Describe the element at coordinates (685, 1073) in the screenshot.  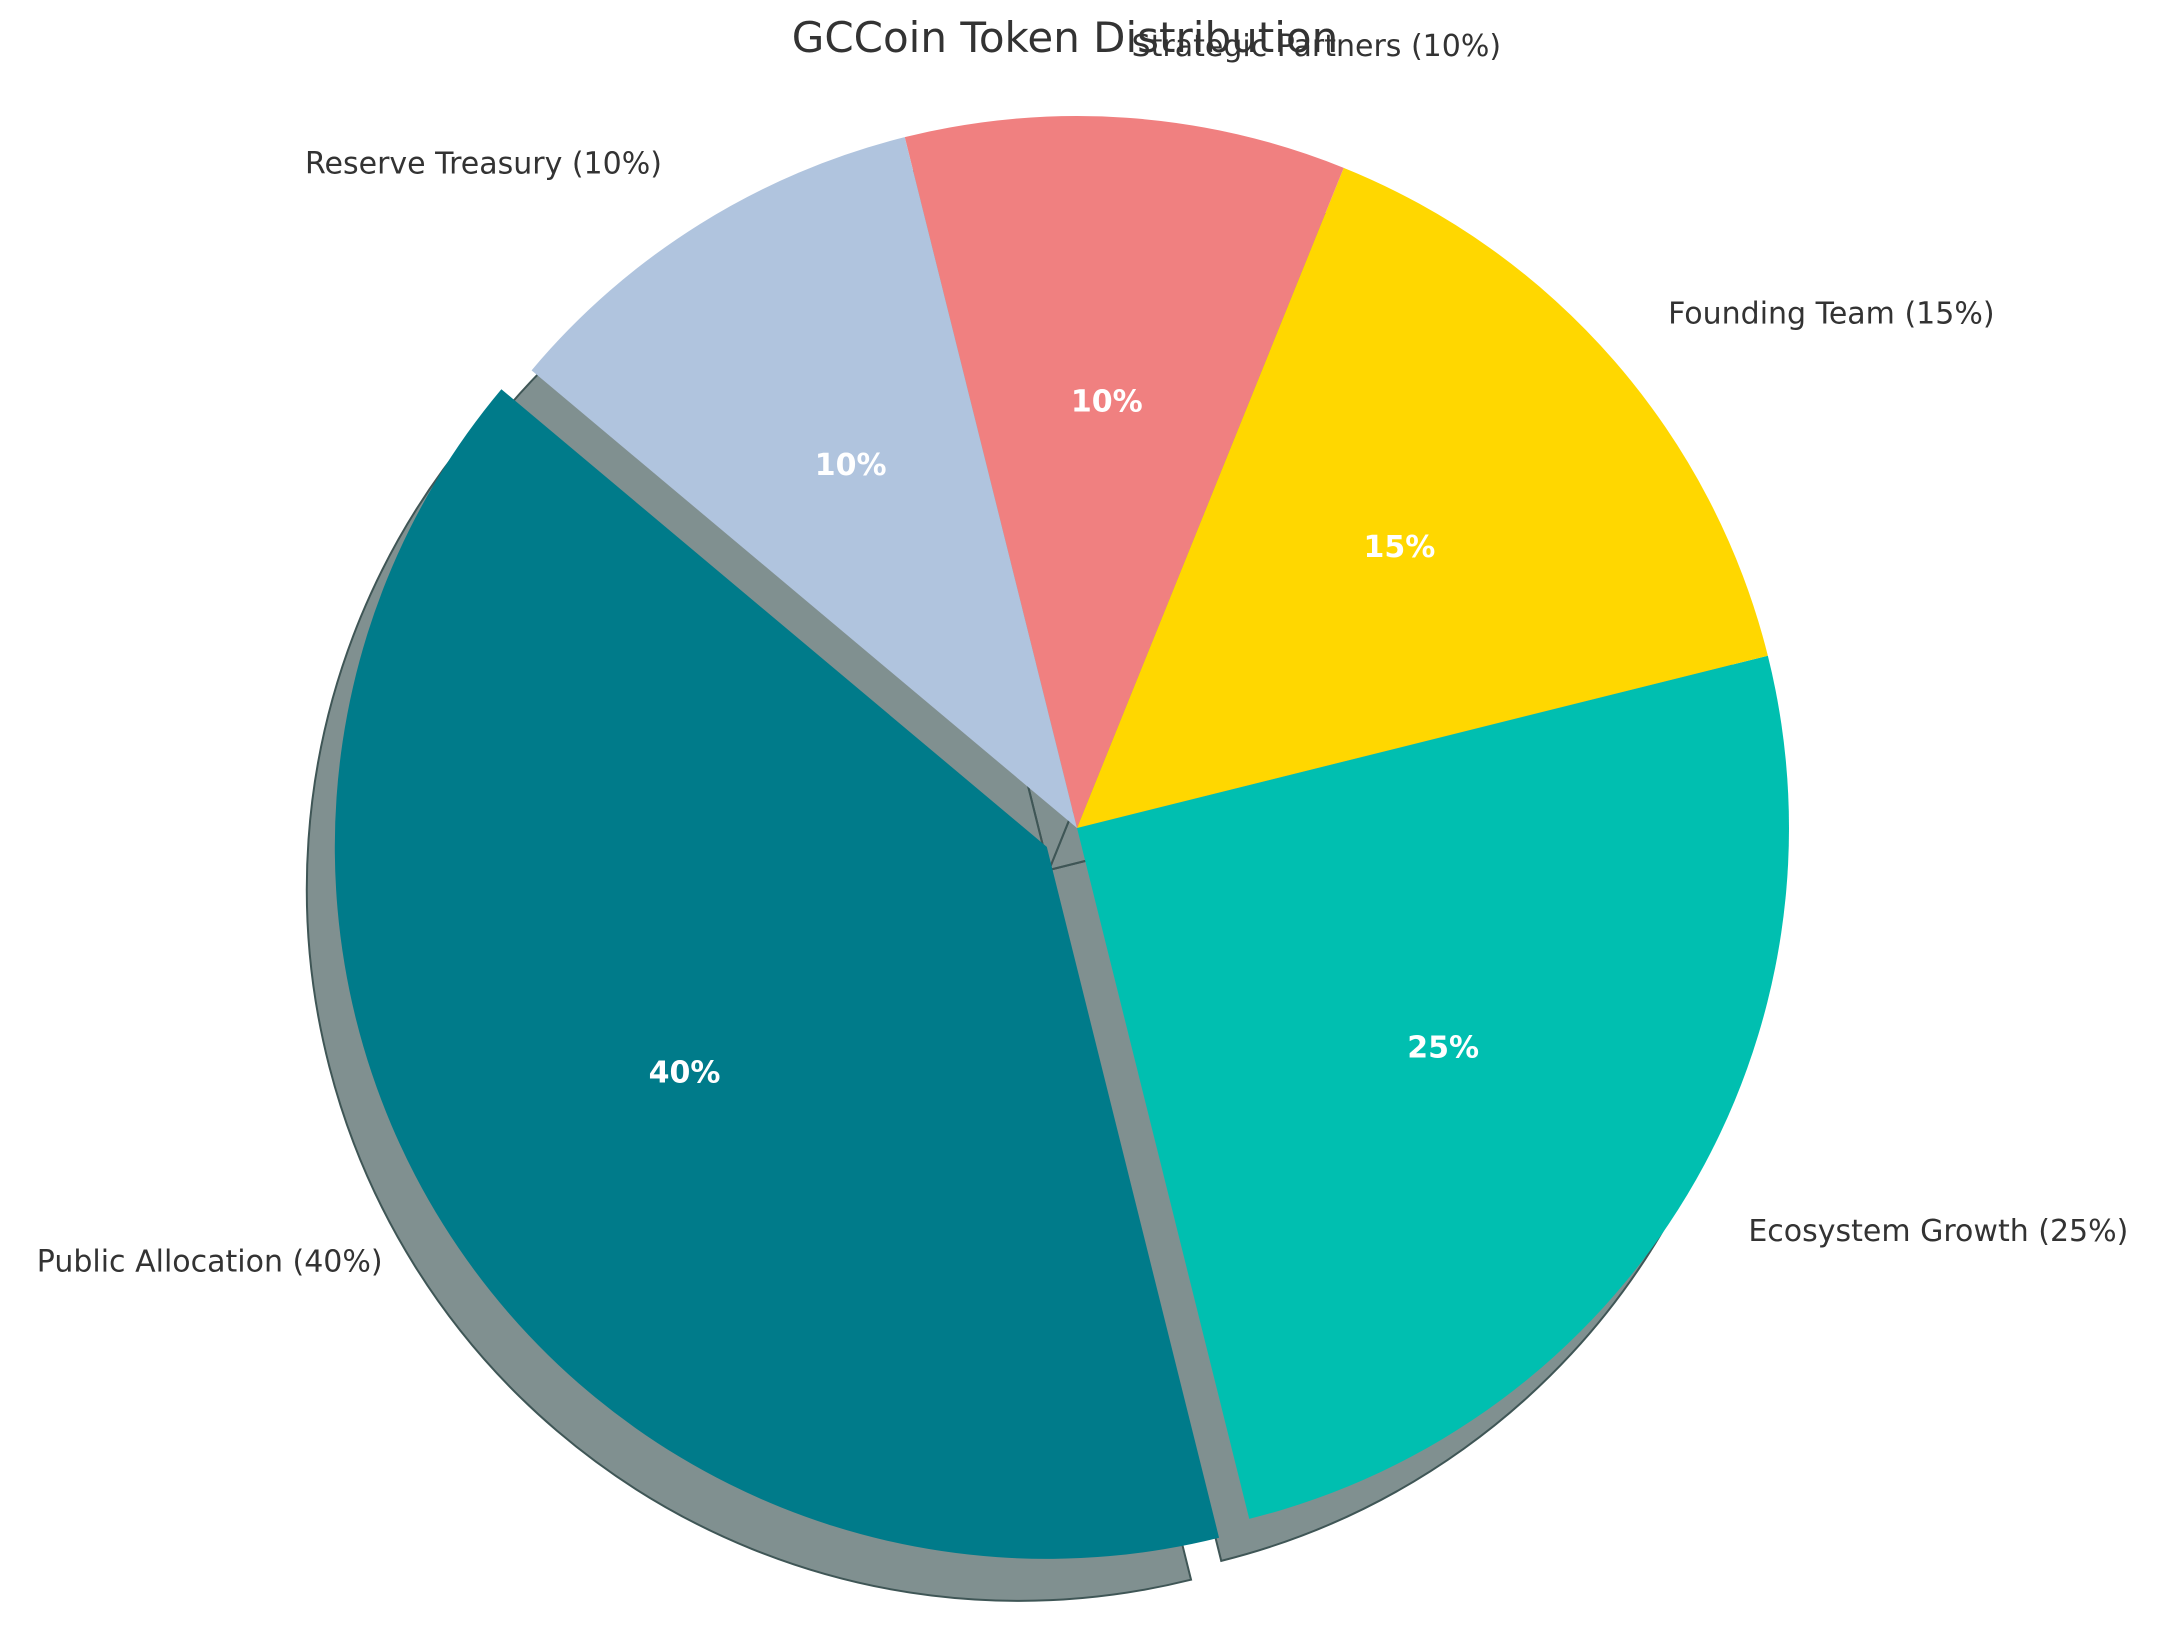
I see `pct-label-public-allocation: 40%` at that location.